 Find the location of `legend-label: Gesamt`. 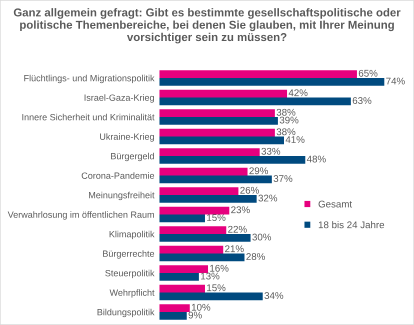

legend-label: Gesamt is located at coordinates (335, 204).